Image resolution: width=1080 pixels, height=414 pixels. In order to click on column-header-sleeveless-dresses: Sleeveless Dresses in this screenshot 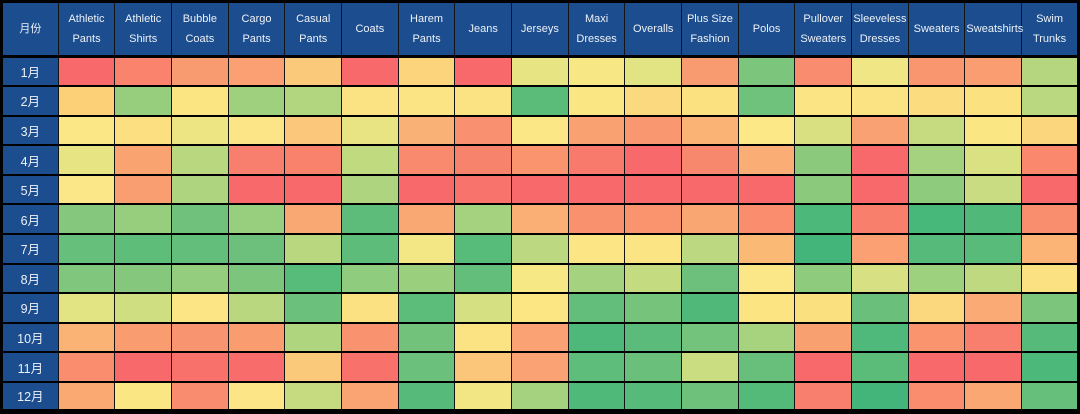, I will do `click(880, 29)`.